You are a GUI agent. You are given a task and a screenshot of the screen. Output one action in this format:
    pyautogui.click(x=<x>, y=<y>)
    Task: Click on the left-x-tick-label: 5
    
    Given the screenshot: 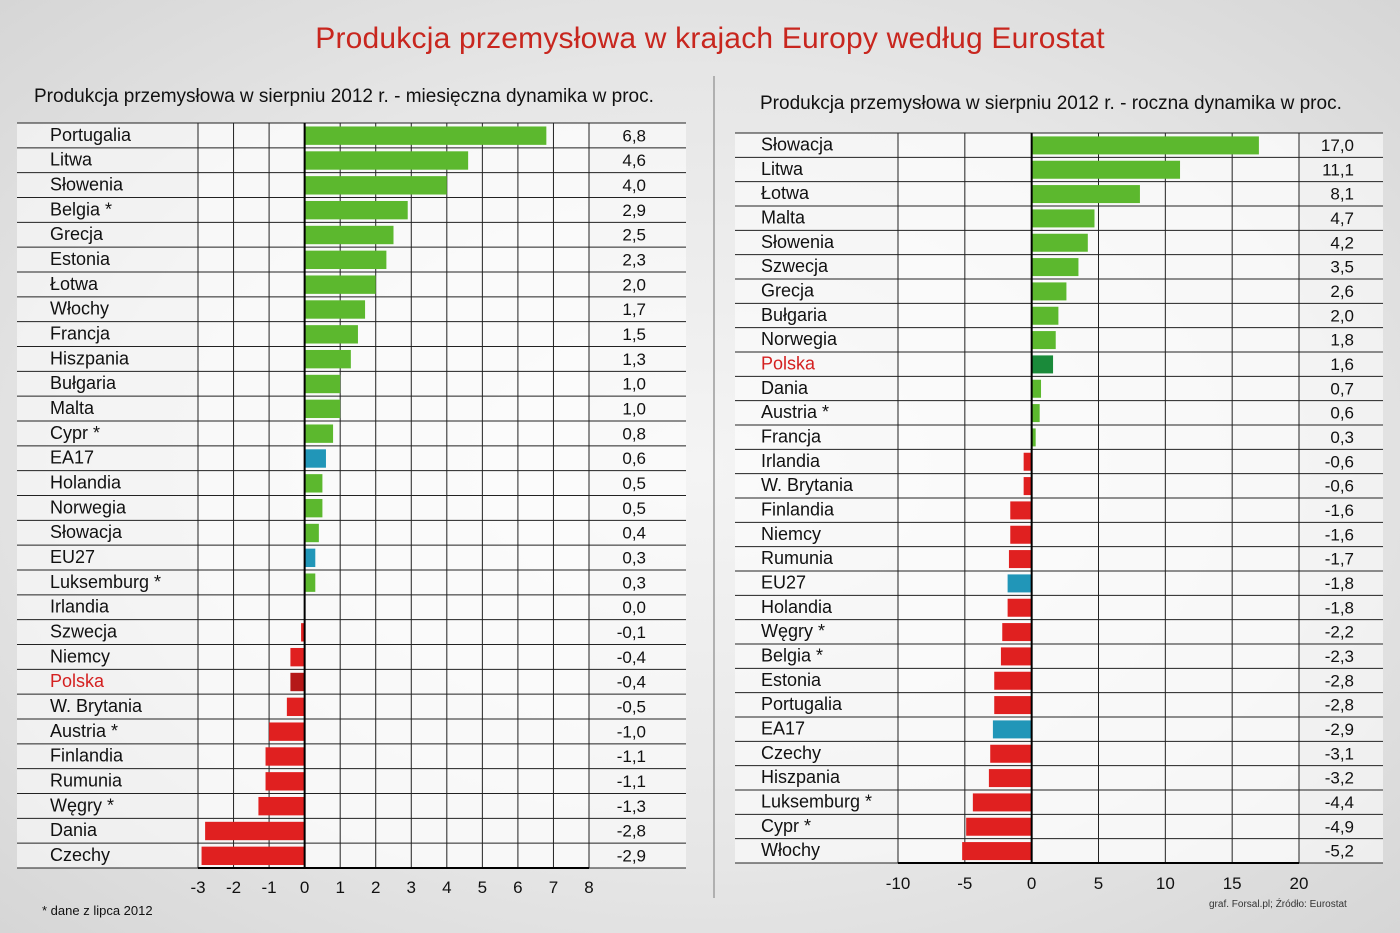 What is the action you would take?
    pyautogui.click(x=482, y=887)
    